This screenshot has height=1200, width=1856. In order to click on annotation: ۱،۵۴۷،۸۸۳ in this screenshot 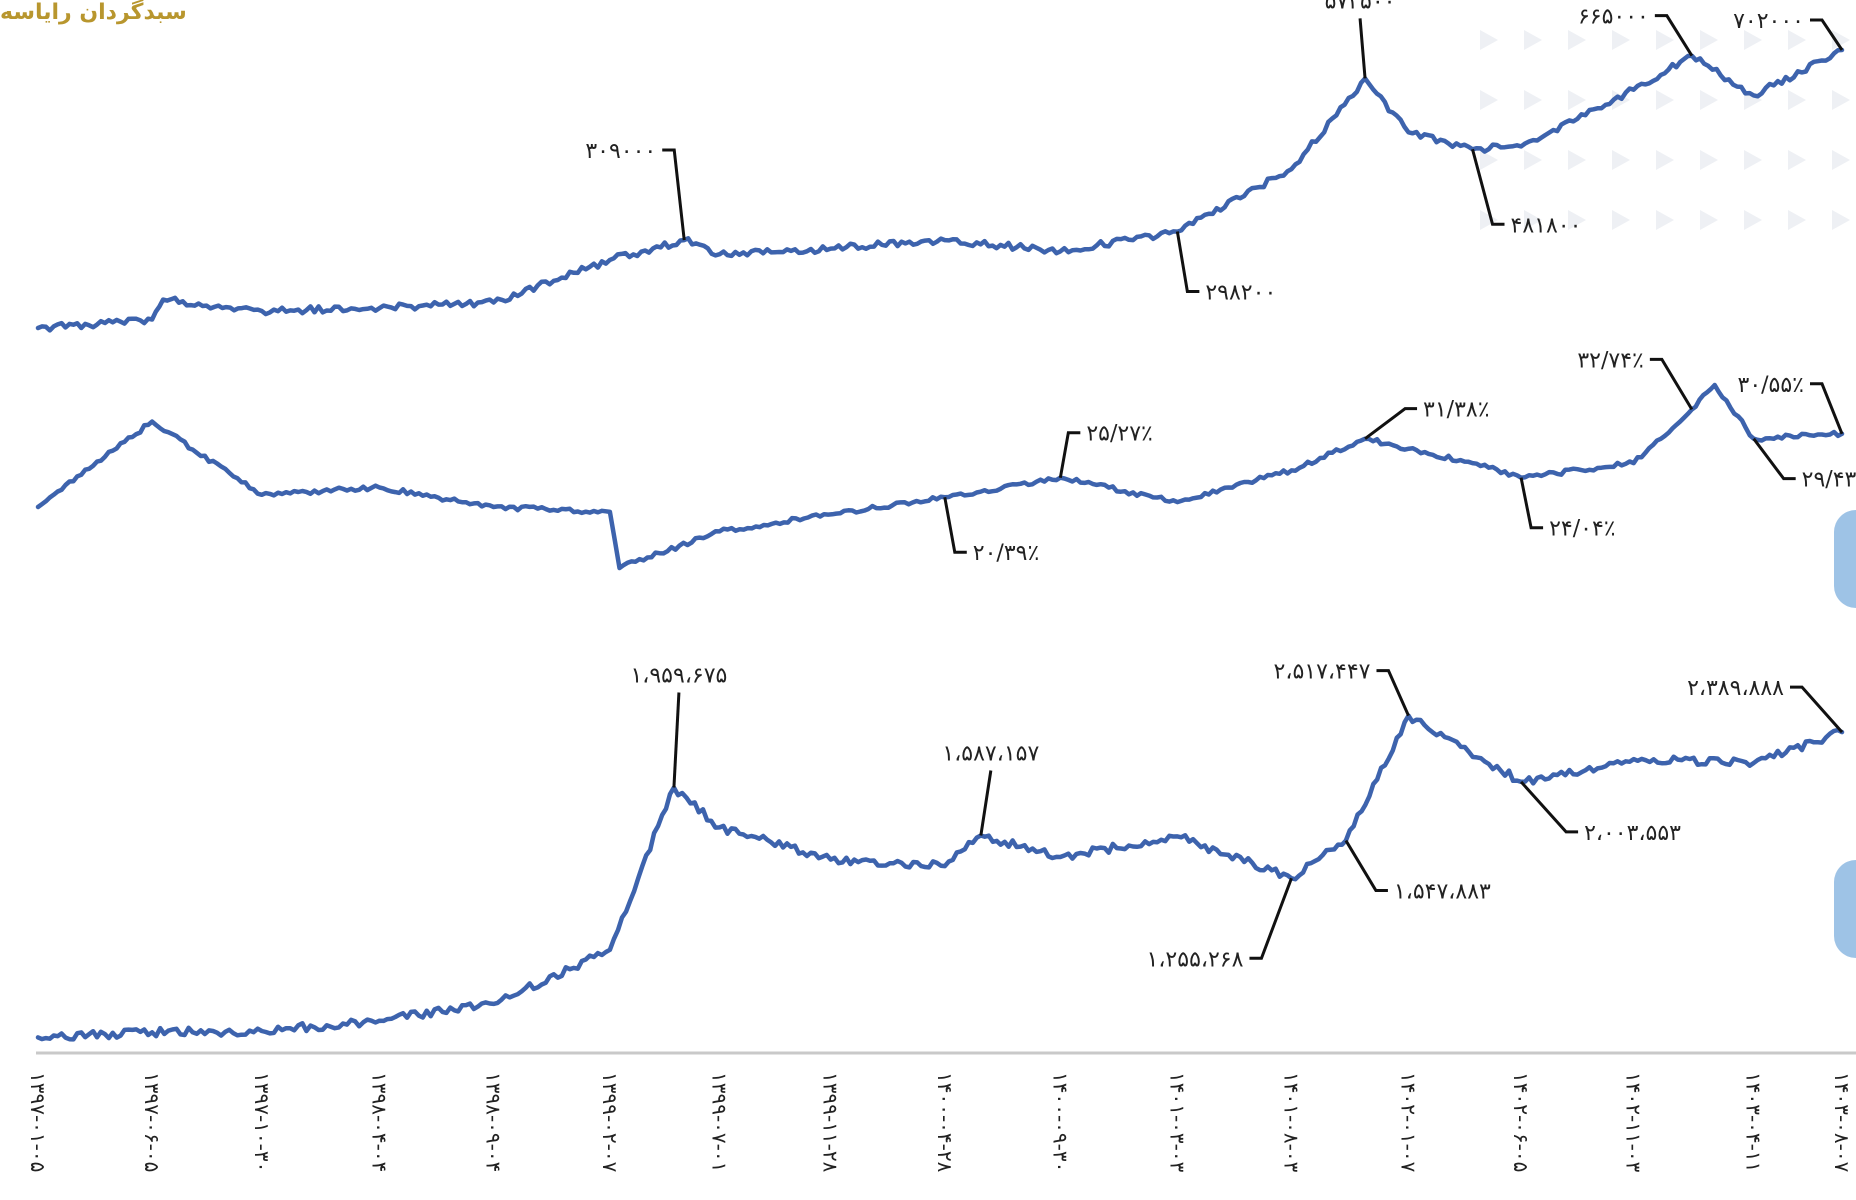, I will do `click(1417, 872)`.